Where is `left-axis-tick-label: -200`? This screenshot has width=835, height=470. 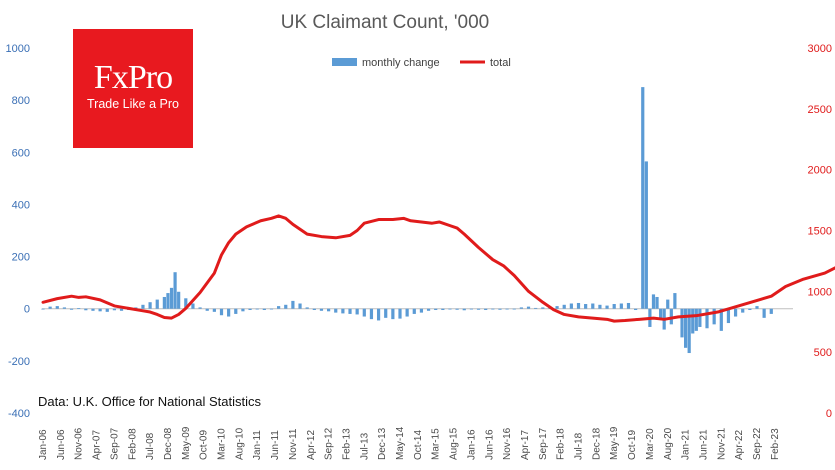
left-axis-tick-label: -200 is located at coordinates (19, 362).